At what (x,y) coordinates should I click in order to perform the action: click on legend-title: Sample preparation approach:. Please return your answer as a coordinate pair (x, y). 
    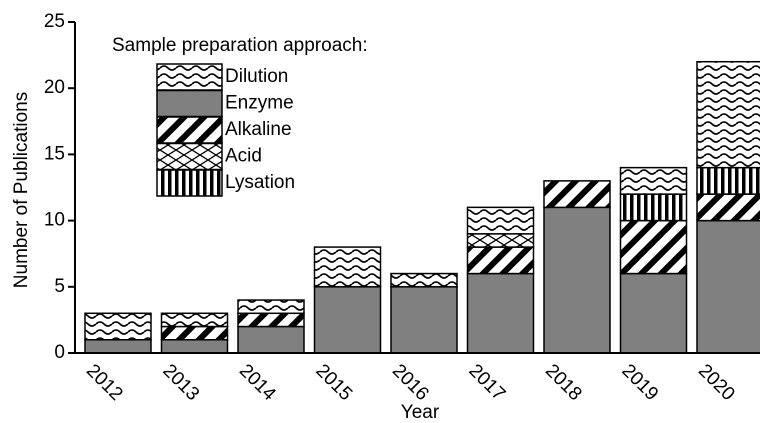
    Looking at the image, I should click on (240, 45).